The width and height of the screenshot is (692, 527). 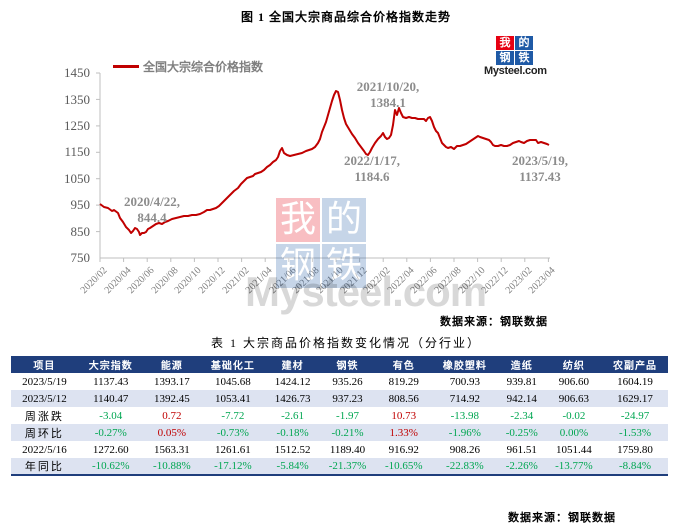 I want to click on logo-brand-text: Mysteel.com, so click(x=515, y=71).